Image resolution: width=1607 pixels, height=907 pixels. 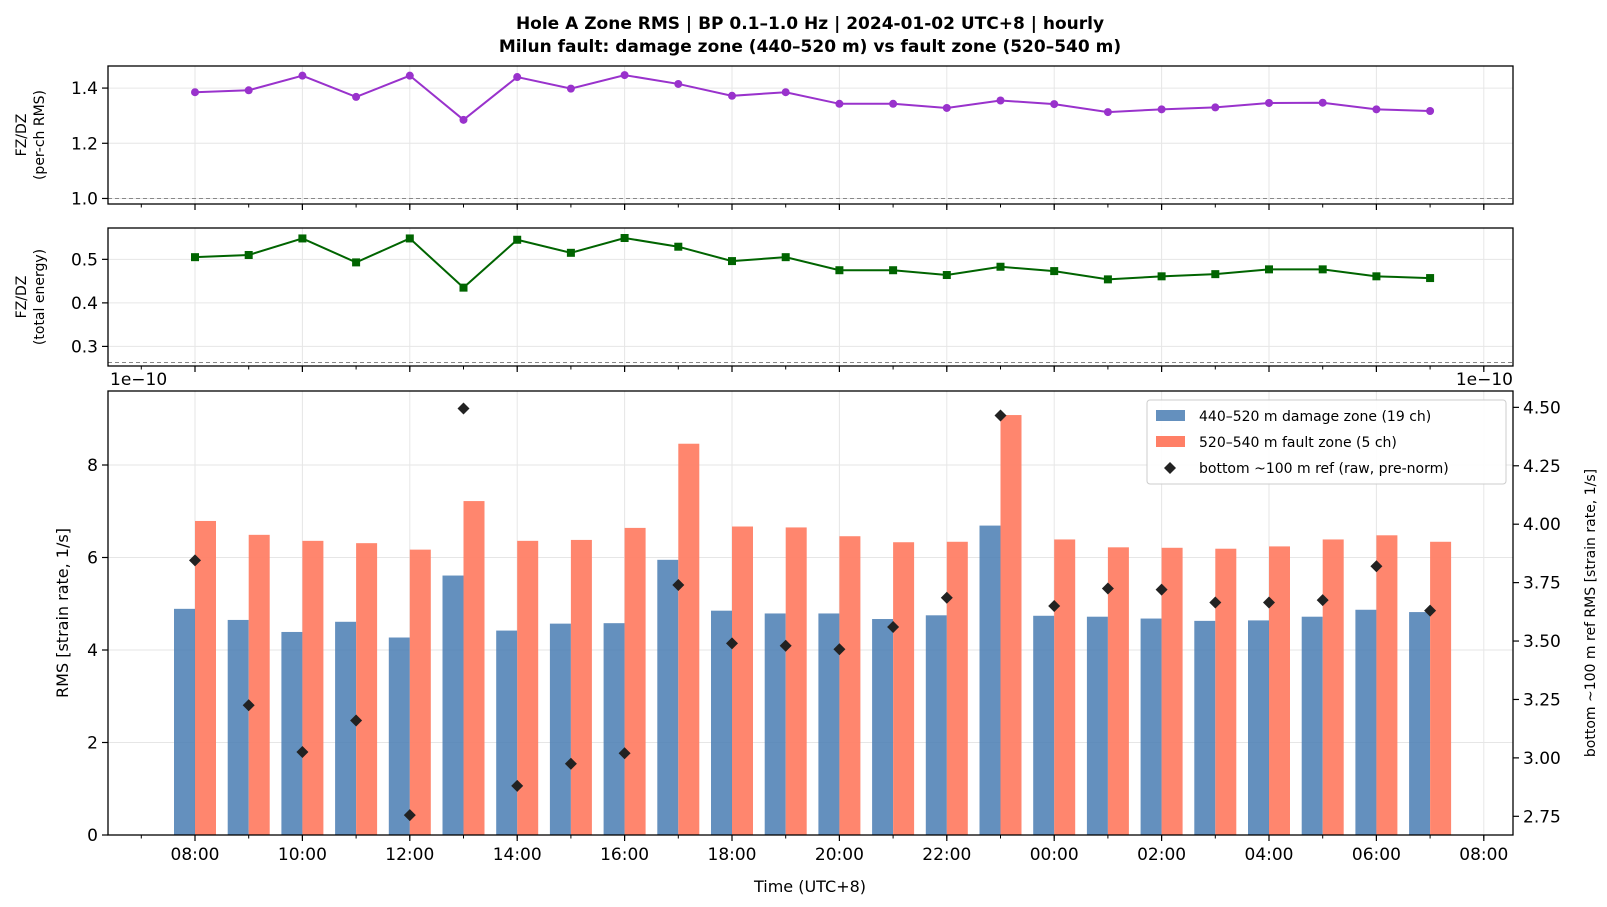 I want to click on x-tick-label: 16:00, so click(x=624, y=855).